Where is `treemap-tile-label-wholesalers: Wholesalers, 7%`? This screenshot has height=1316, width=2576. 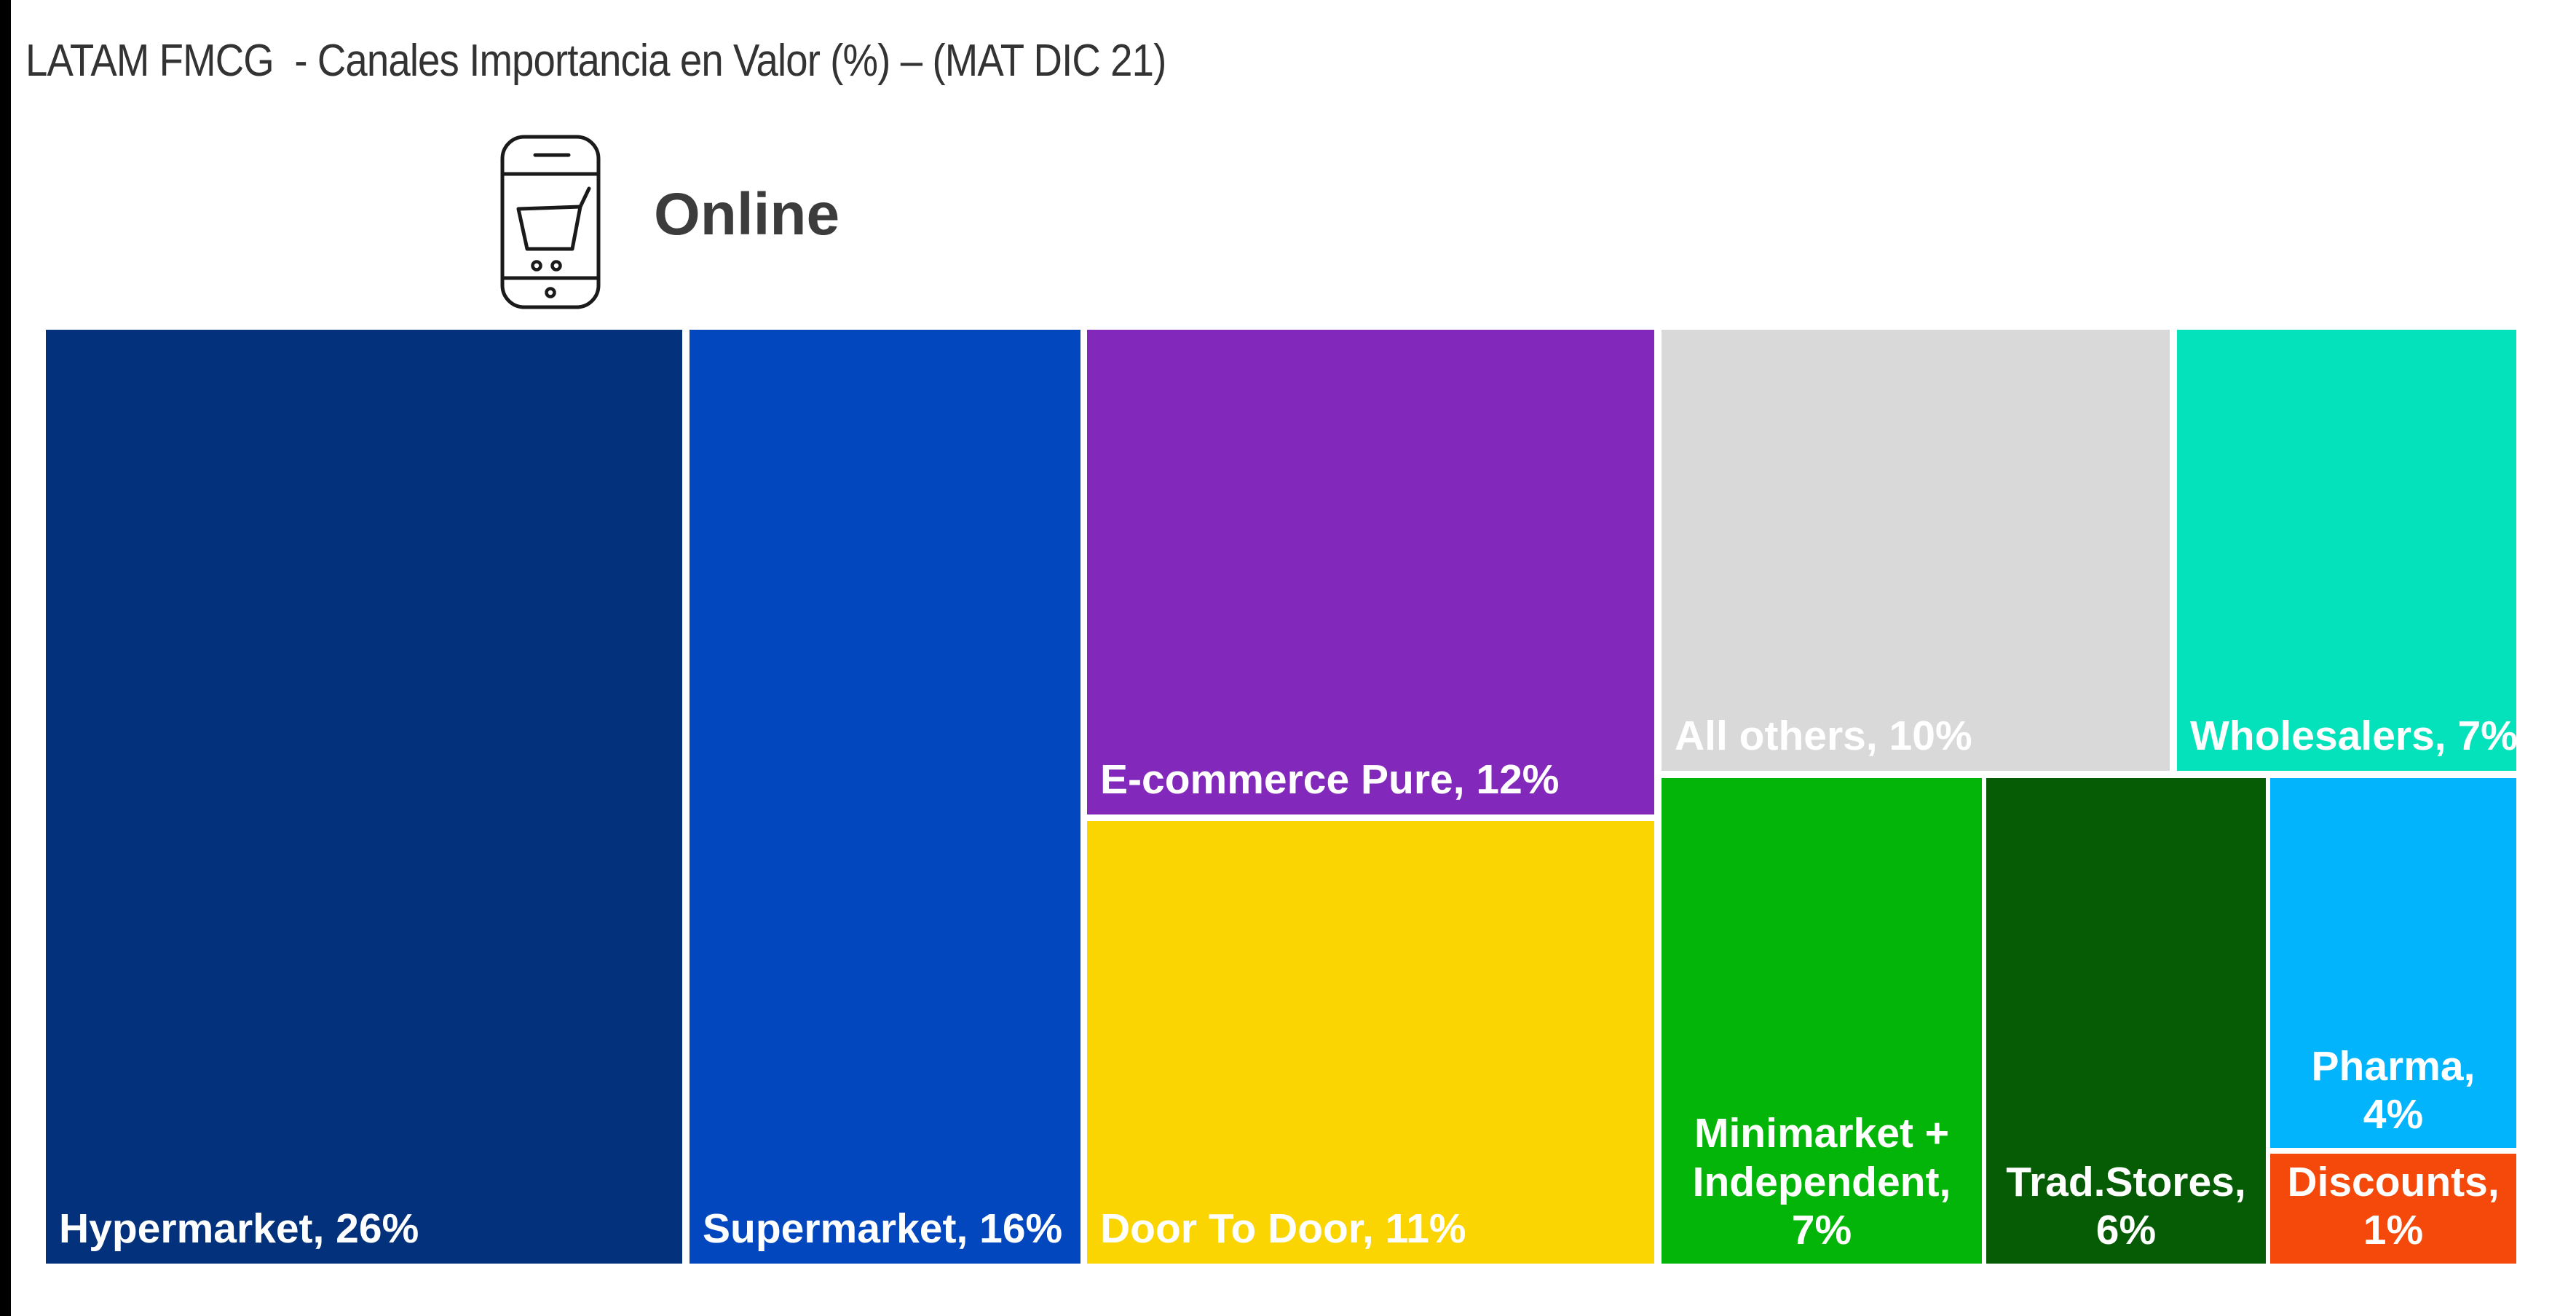
treemap-tile-label-wholesalers: Wholesalers, 7% is located at coordinates (2354, 736).